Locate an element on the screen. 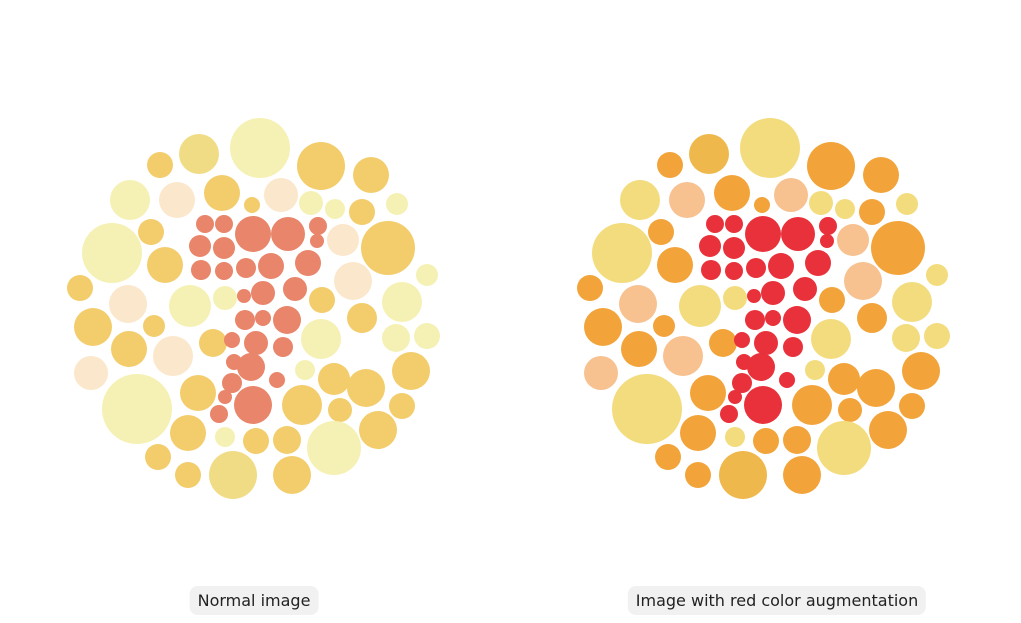 The height and width of the screenshot is (623, 1021). caption: Image with red color augmentation is located at coordinates (777, 600).